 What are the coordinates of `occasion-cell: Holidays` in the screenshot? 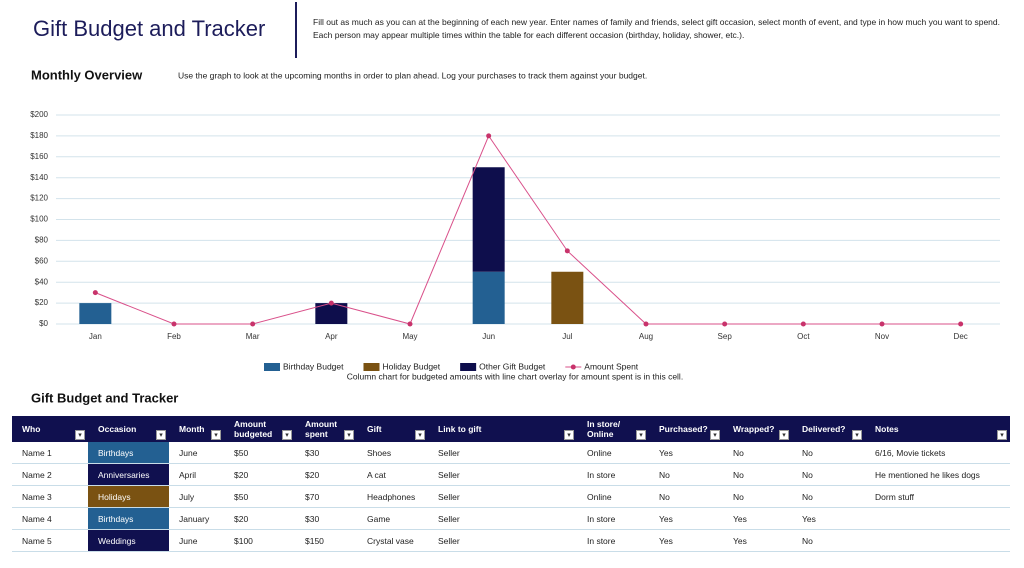 It's located at (128, 496).